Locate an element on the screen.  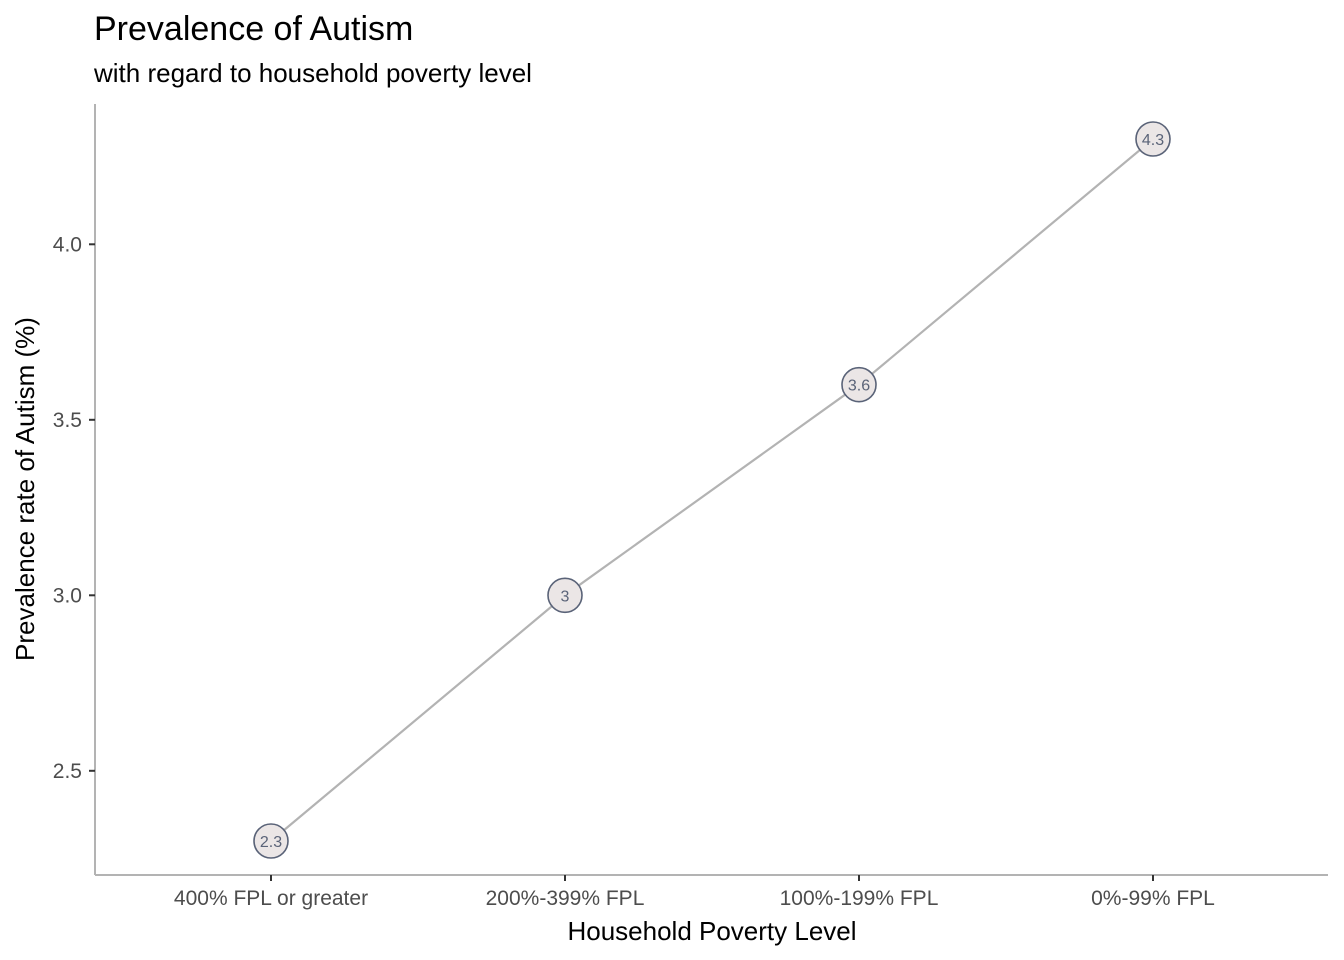
y-axis-ticks: 2.5 3.0 3.5 4.0 is located at coordinates (74, 508).